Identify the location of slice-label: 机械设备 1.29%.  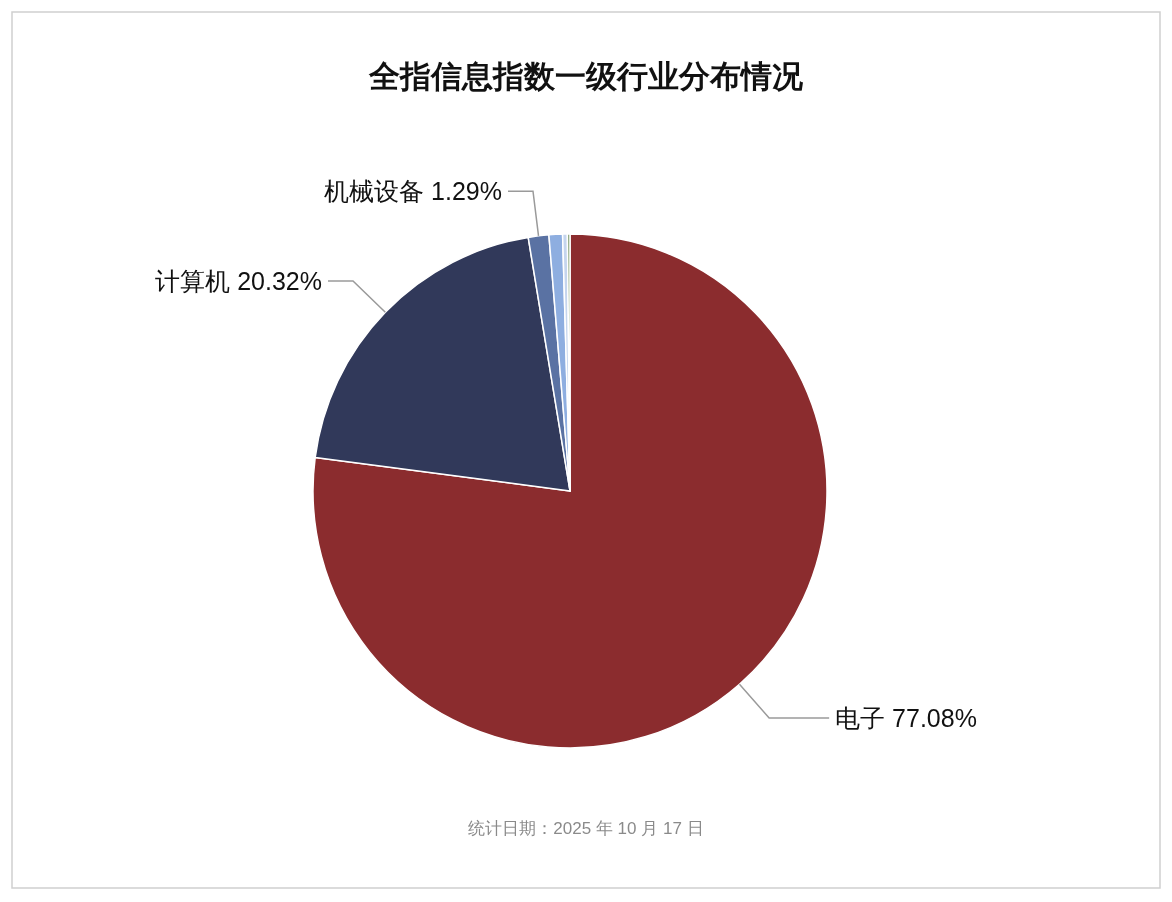
(413, 191).